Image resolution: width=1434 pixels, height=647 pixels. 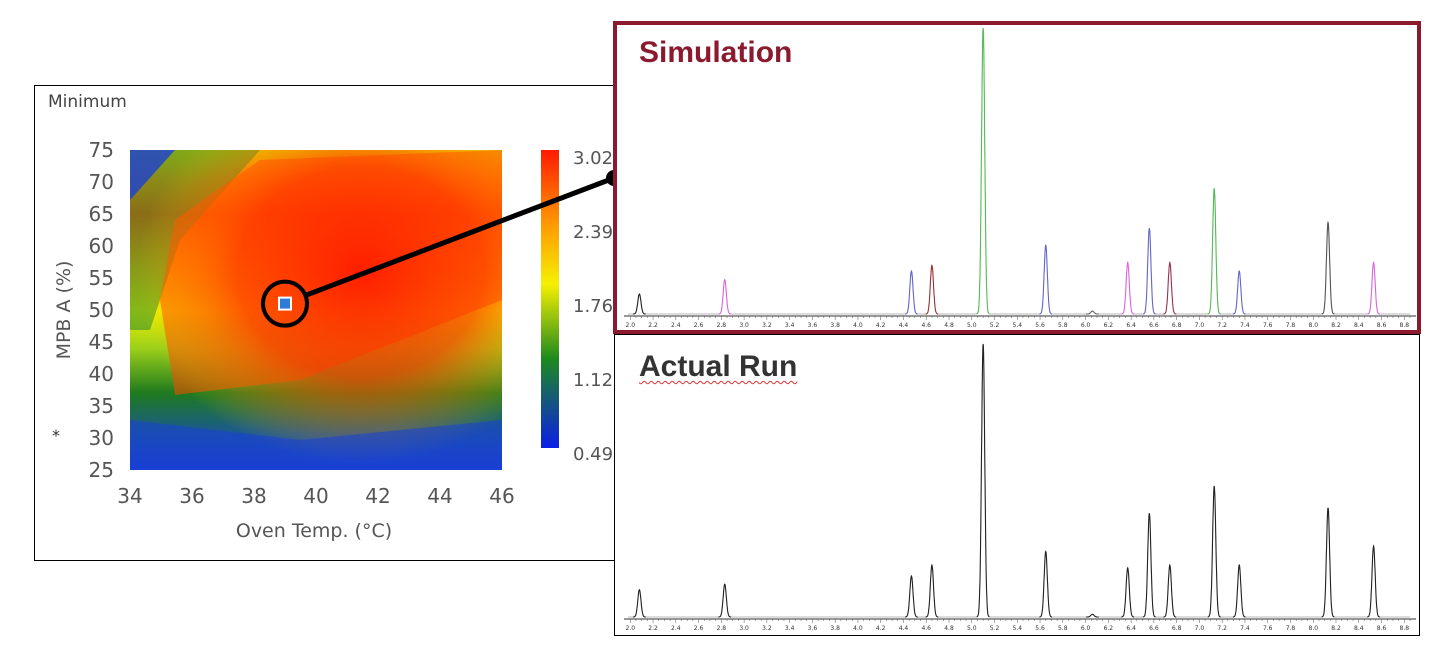 I want to click on x-tick-label: 46, so click(x=501, y=496).